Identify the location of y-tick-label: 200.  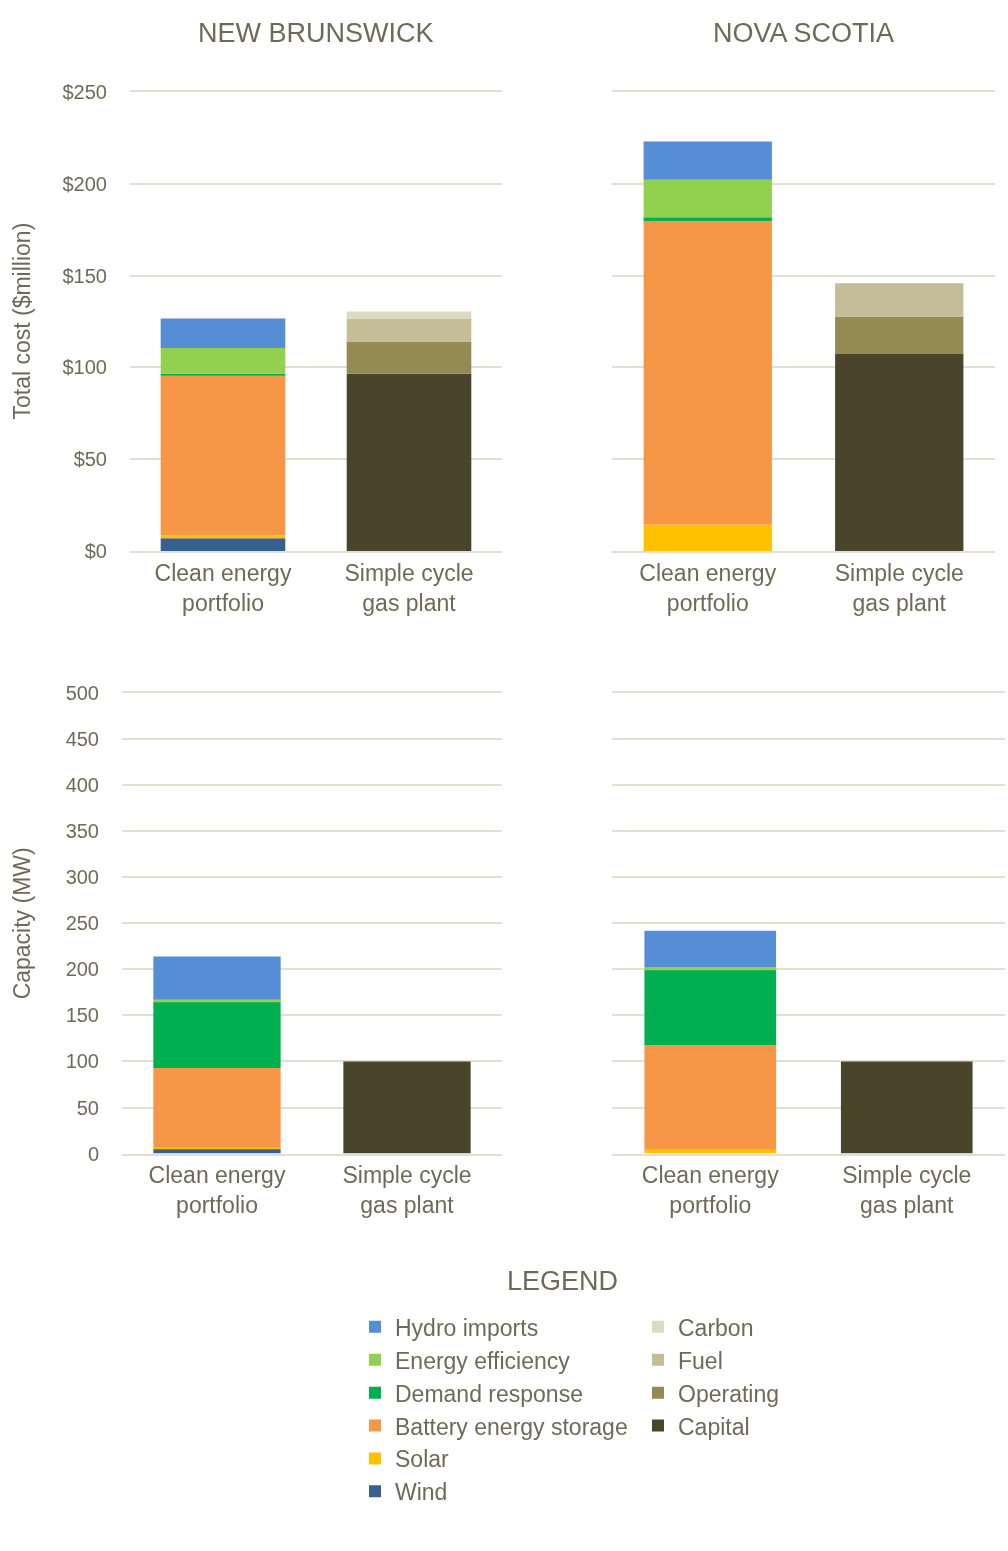
(82, 969).